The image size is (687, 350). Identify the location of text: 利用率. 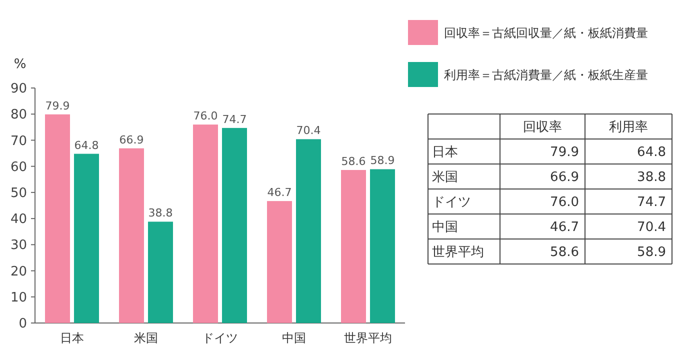
(628, 127).